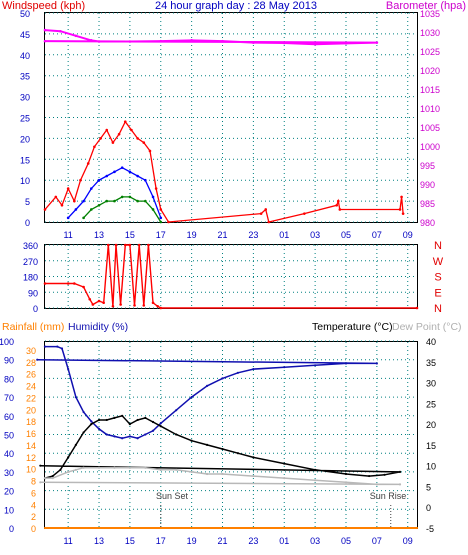 Image resolution: width=468 pixels, height=555 pixels. What do you see at coordinates (25, 160) in the screenshot?
I see `windspeed-tick-label: 15` at bounding box center [25, 160].